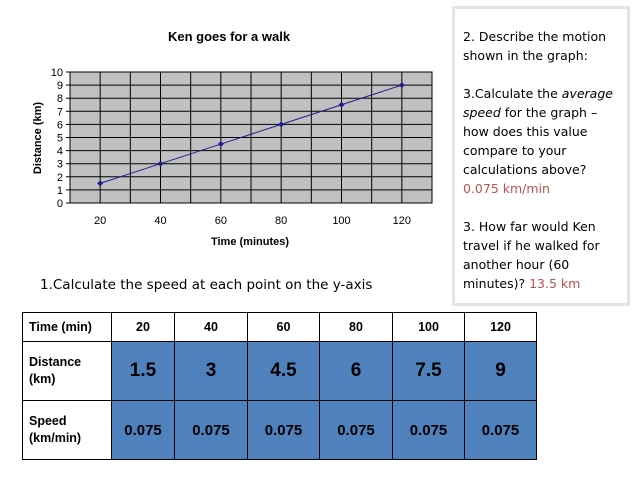  What do you see at coordinates (143, 371) in the screenshot?
I see `distance-cell: 1.5` at bounding box center [143, 371].